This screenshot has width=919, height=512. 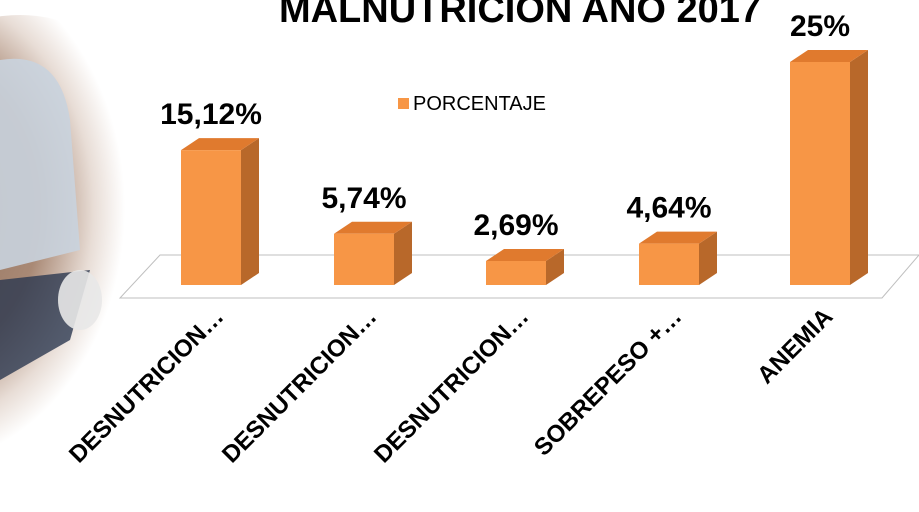 I want to click on x-tick-label: ANEMIA, so click(x=795, y=346).